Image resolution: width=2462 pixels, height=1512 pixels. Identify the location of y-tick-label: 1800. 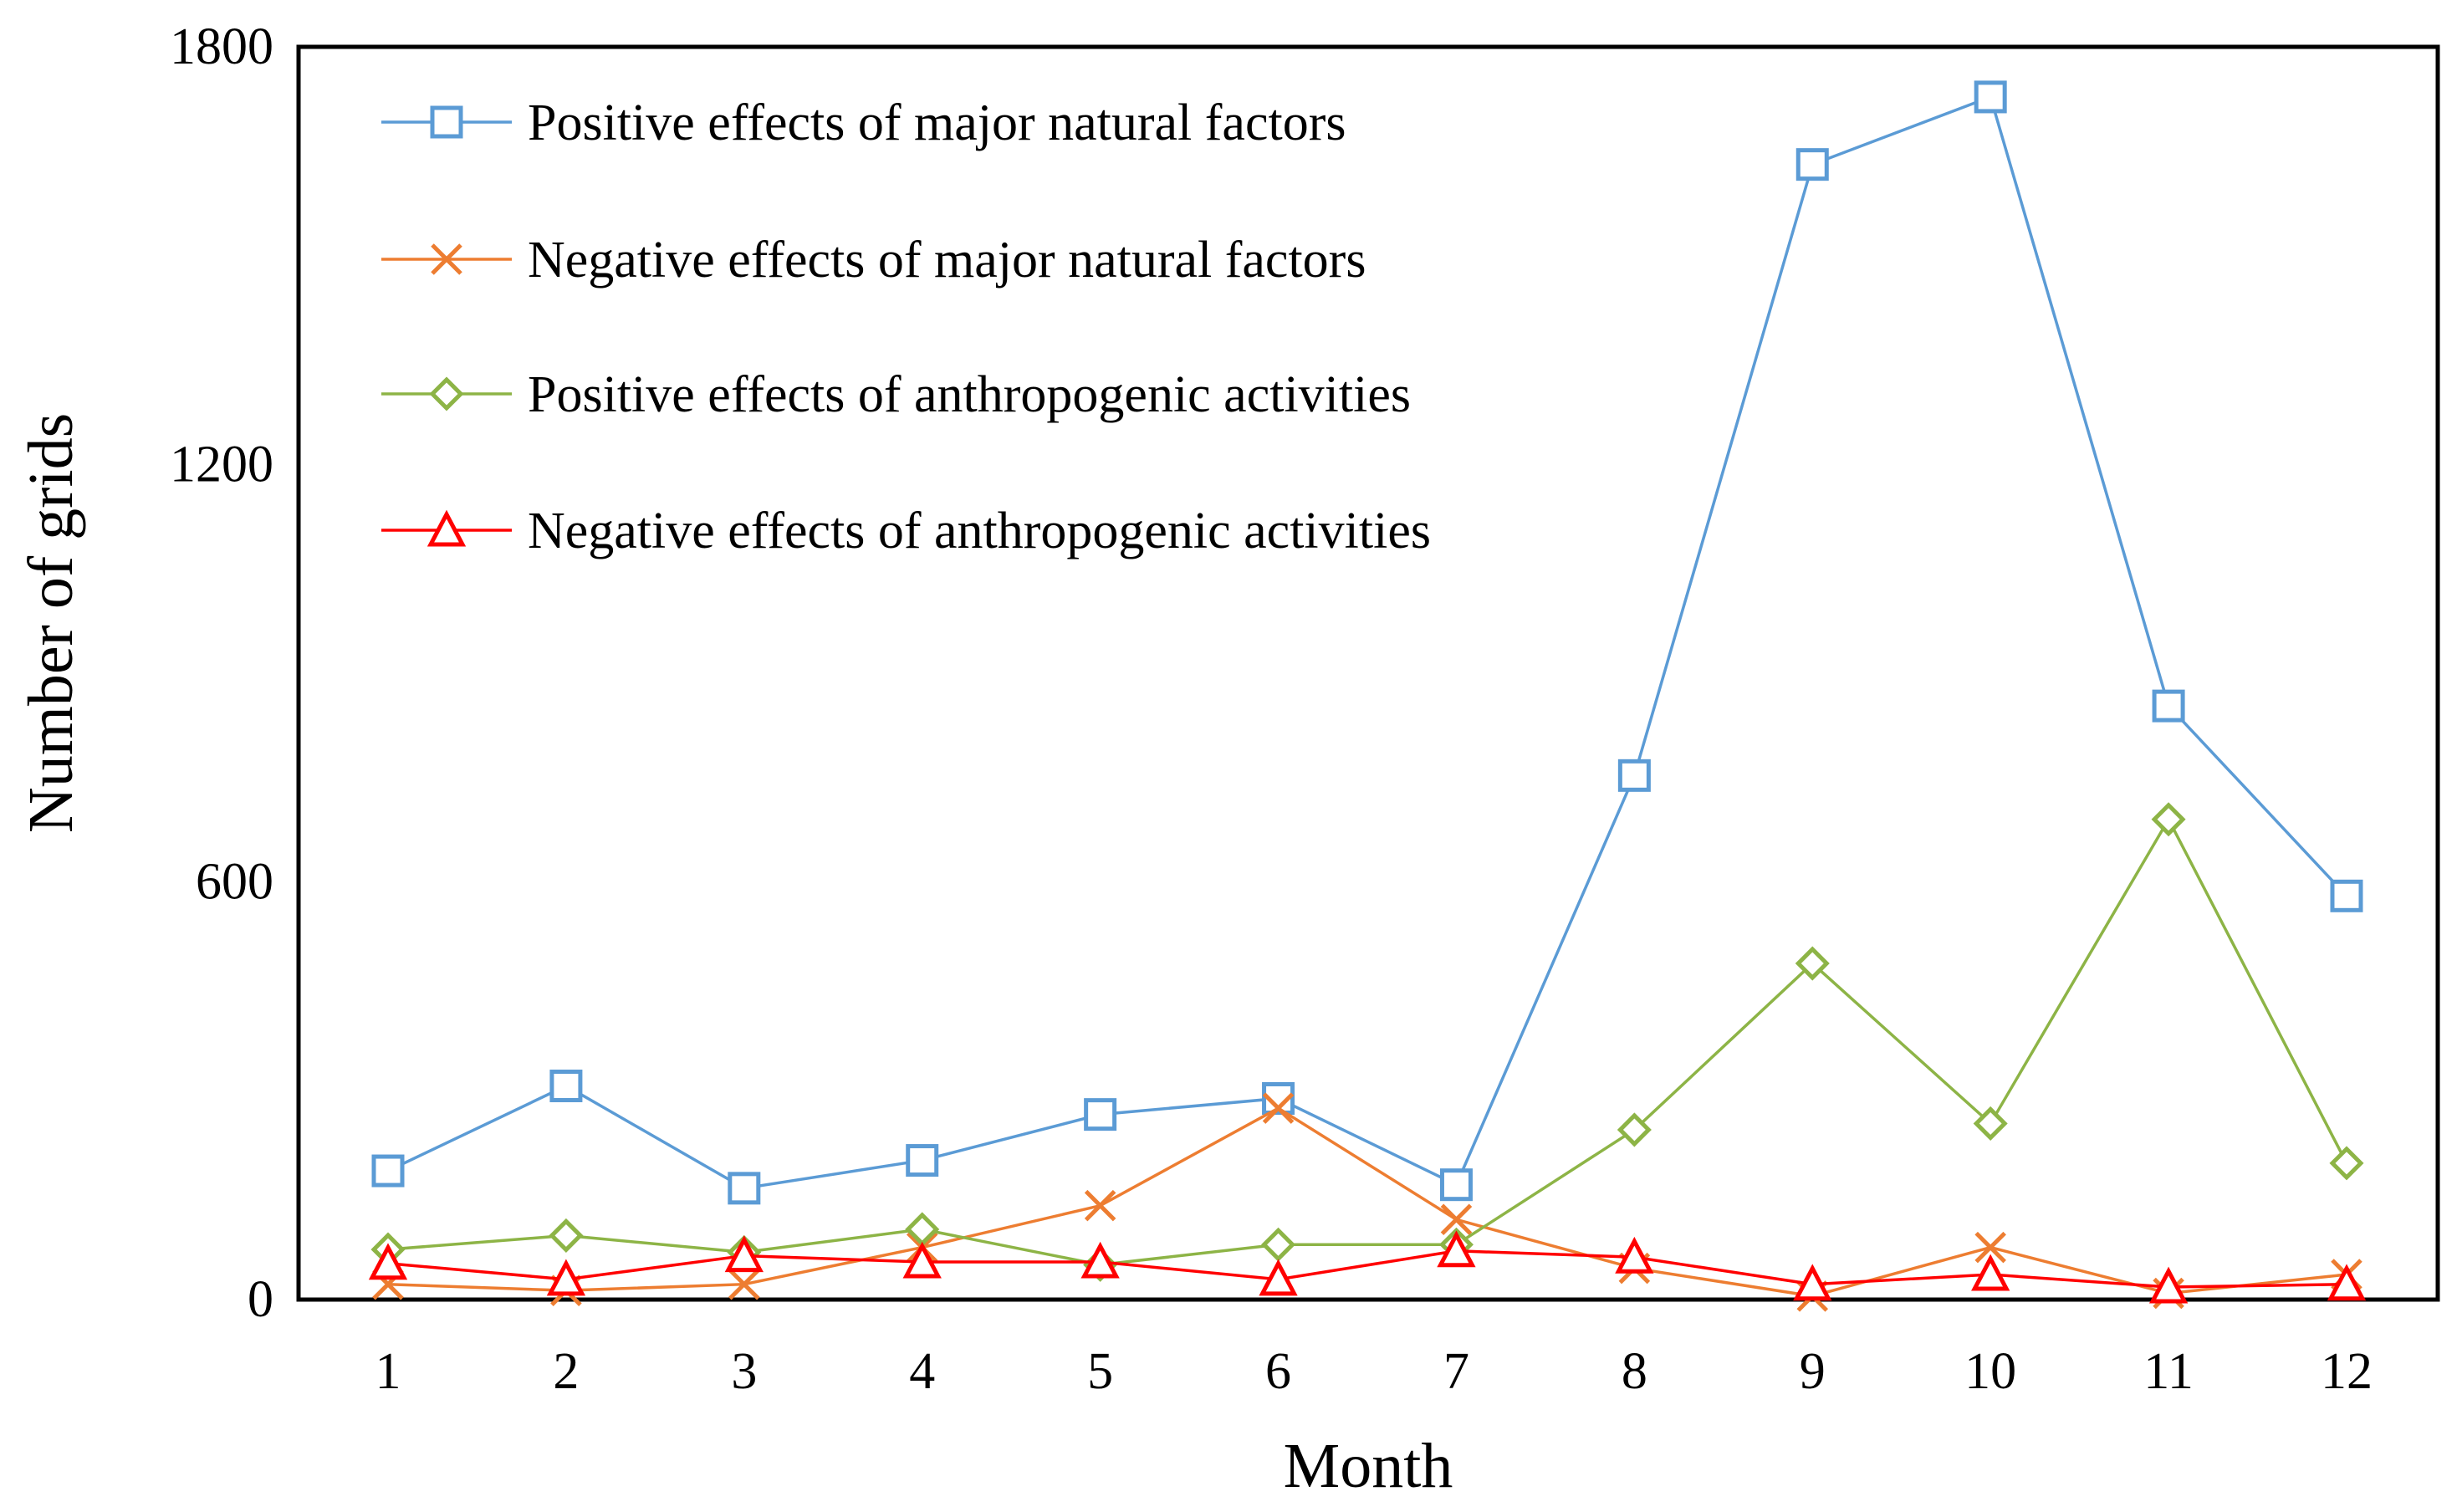
(221, 46).